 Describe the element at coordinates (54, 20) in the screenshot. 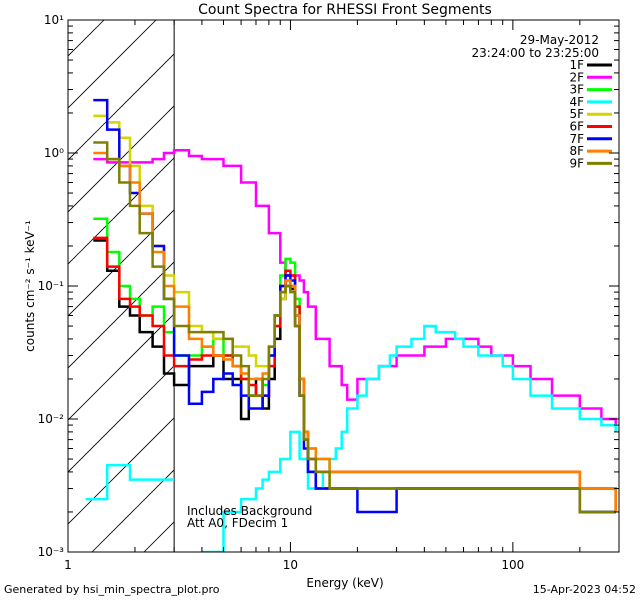

I see `y-tick-label: 10¹` at that location.